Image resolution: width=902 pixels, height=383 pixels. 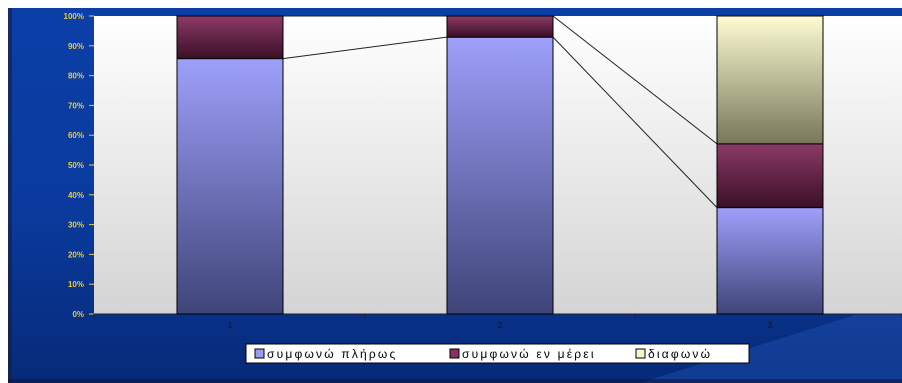 What do you see at coordinates (332, 354) in the screenshot?
I see `legend-label: συμφωνώ πλήρως` at bounding box center [332, 354].